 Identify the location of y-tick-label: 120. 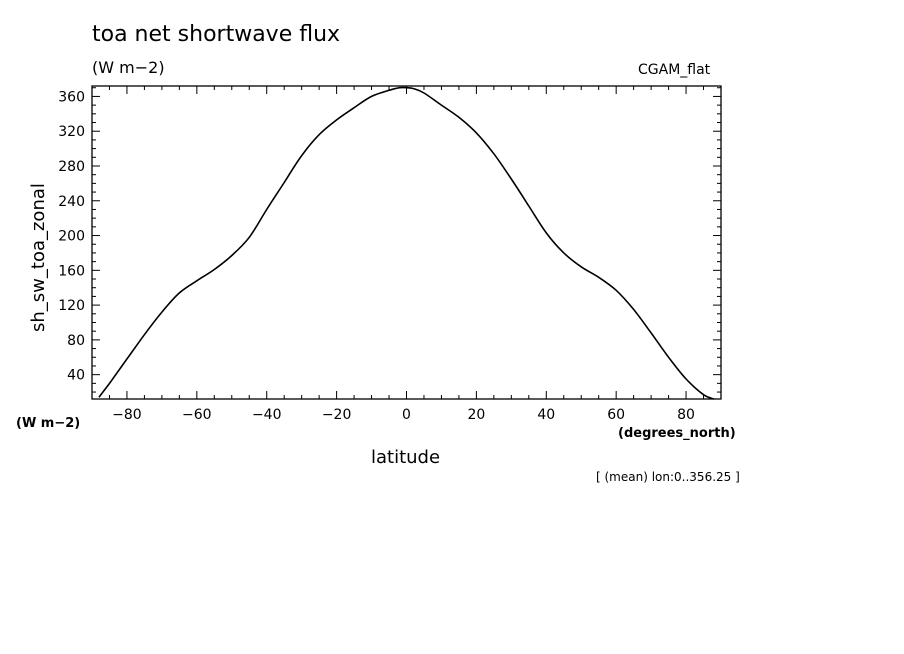
(71, 306).